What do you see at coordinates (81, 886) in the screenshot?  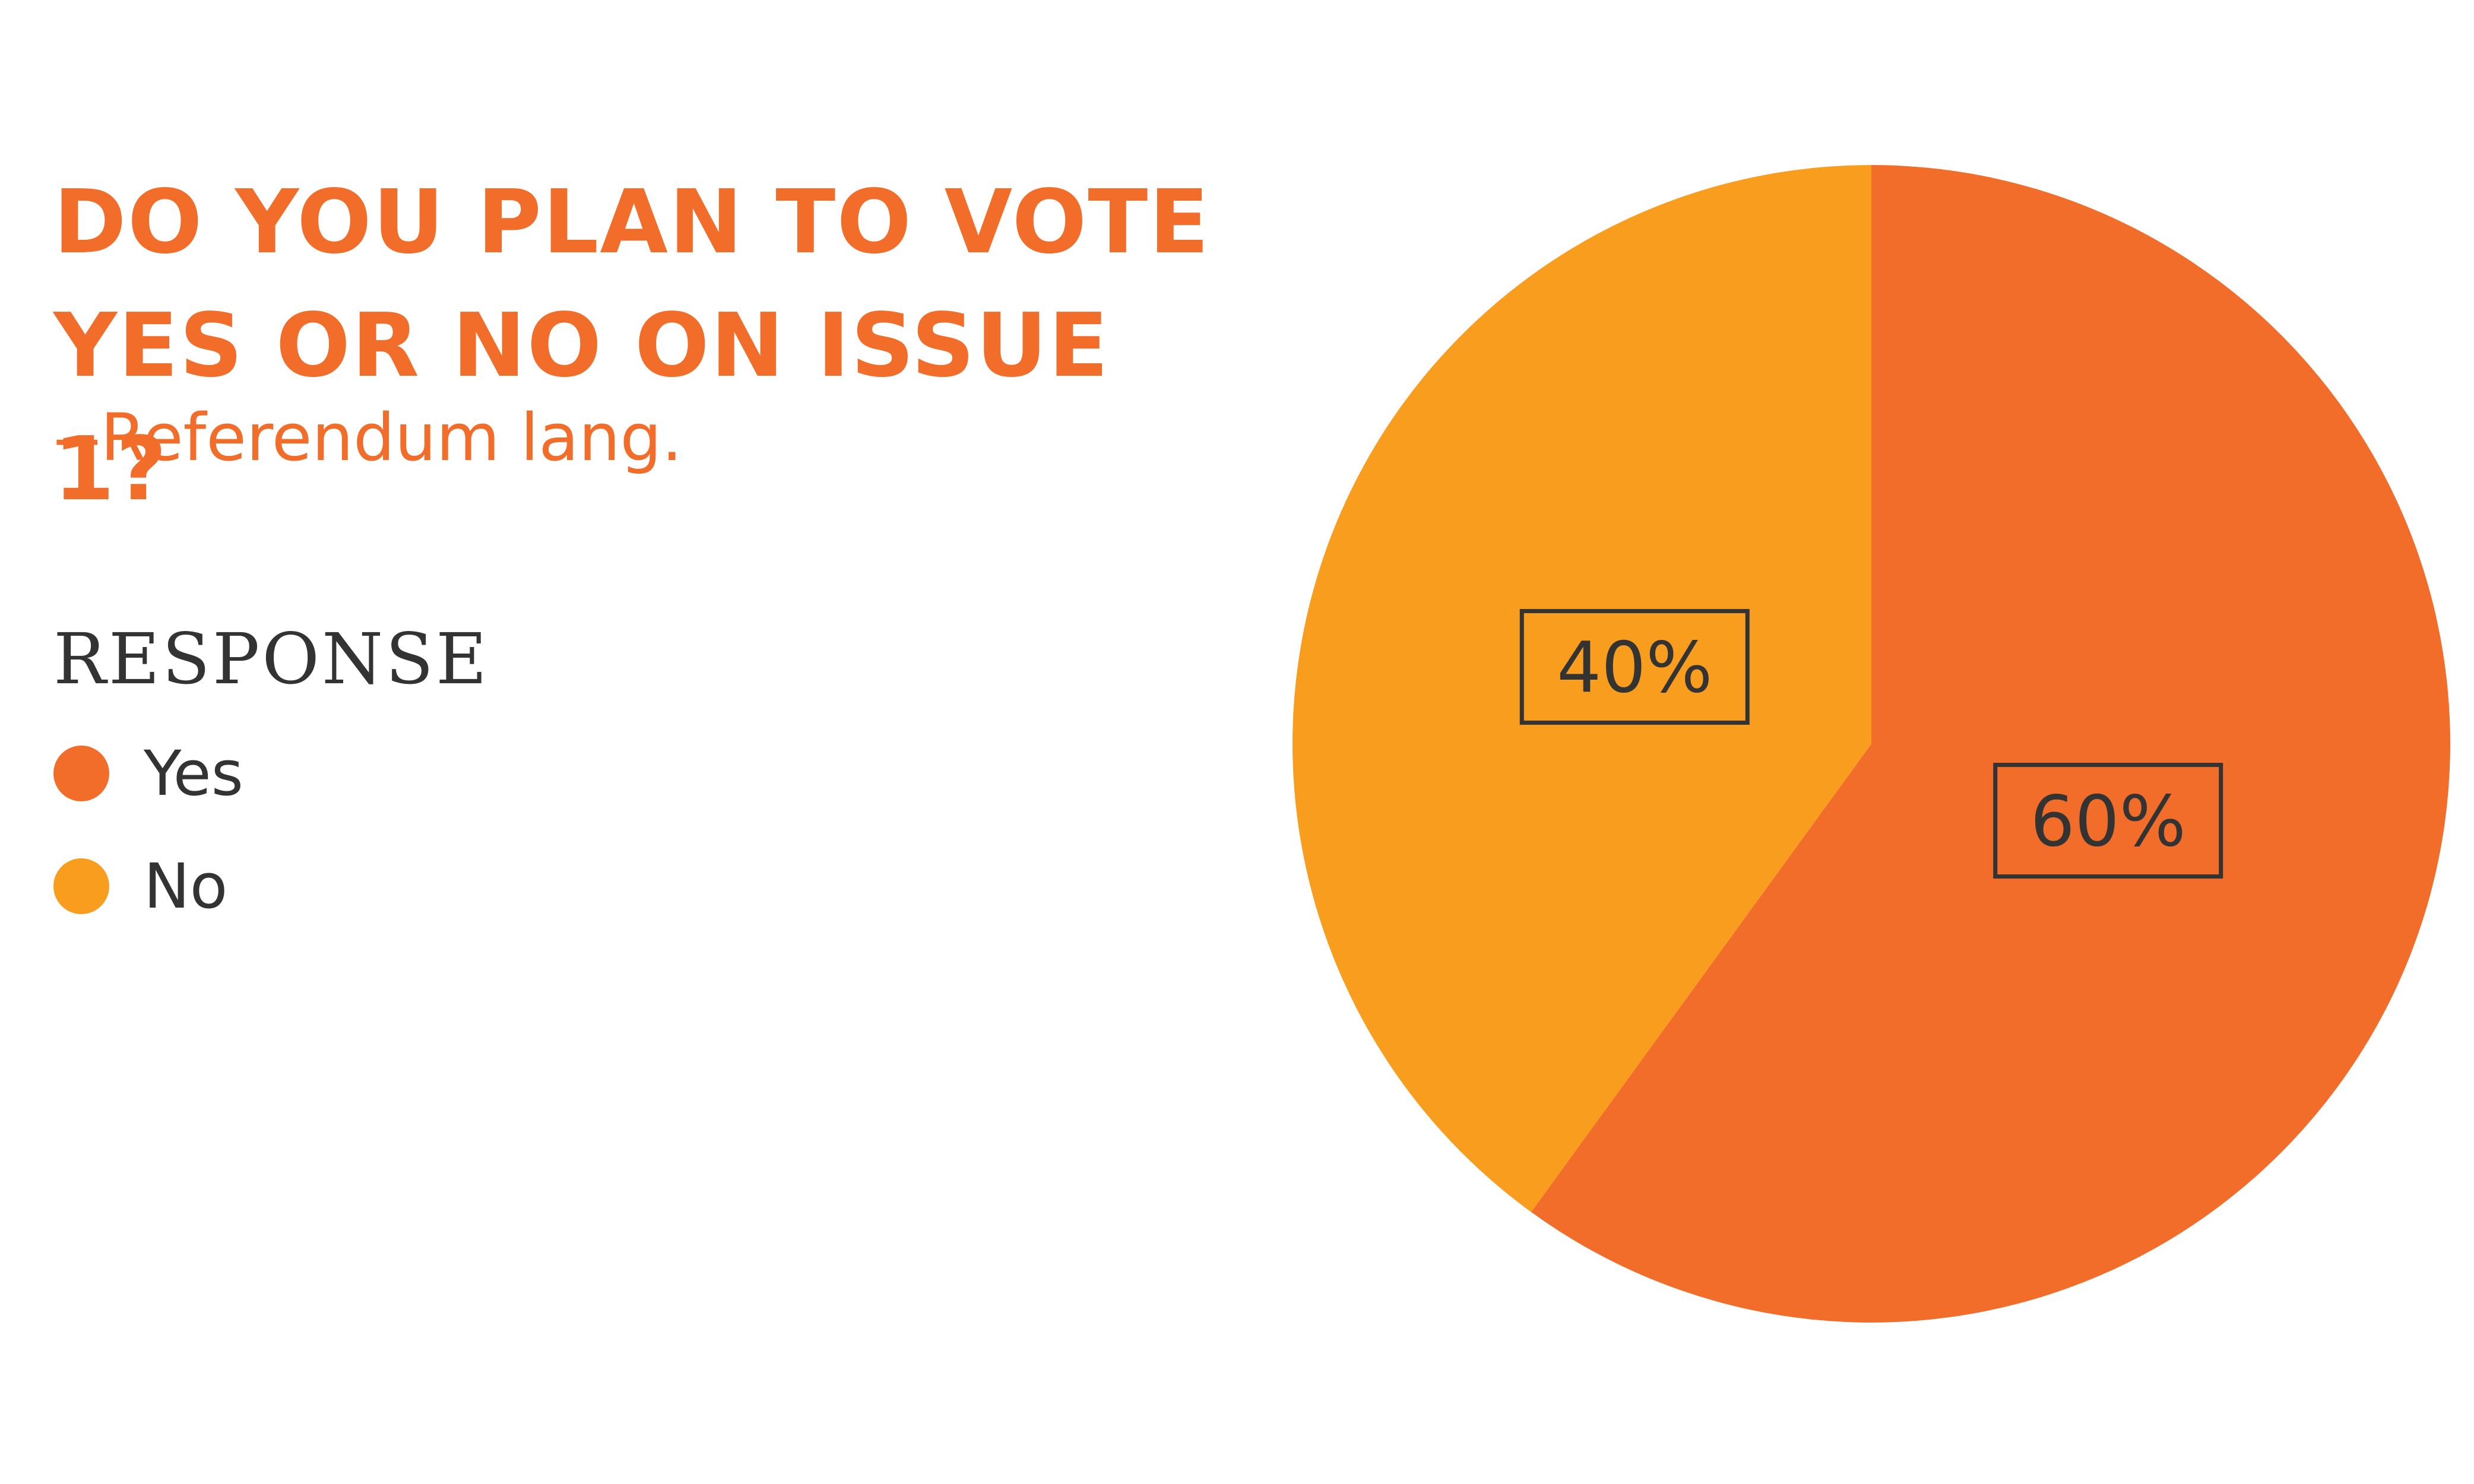 I see `legend-swatch-no` at bounding box center [81, 886].